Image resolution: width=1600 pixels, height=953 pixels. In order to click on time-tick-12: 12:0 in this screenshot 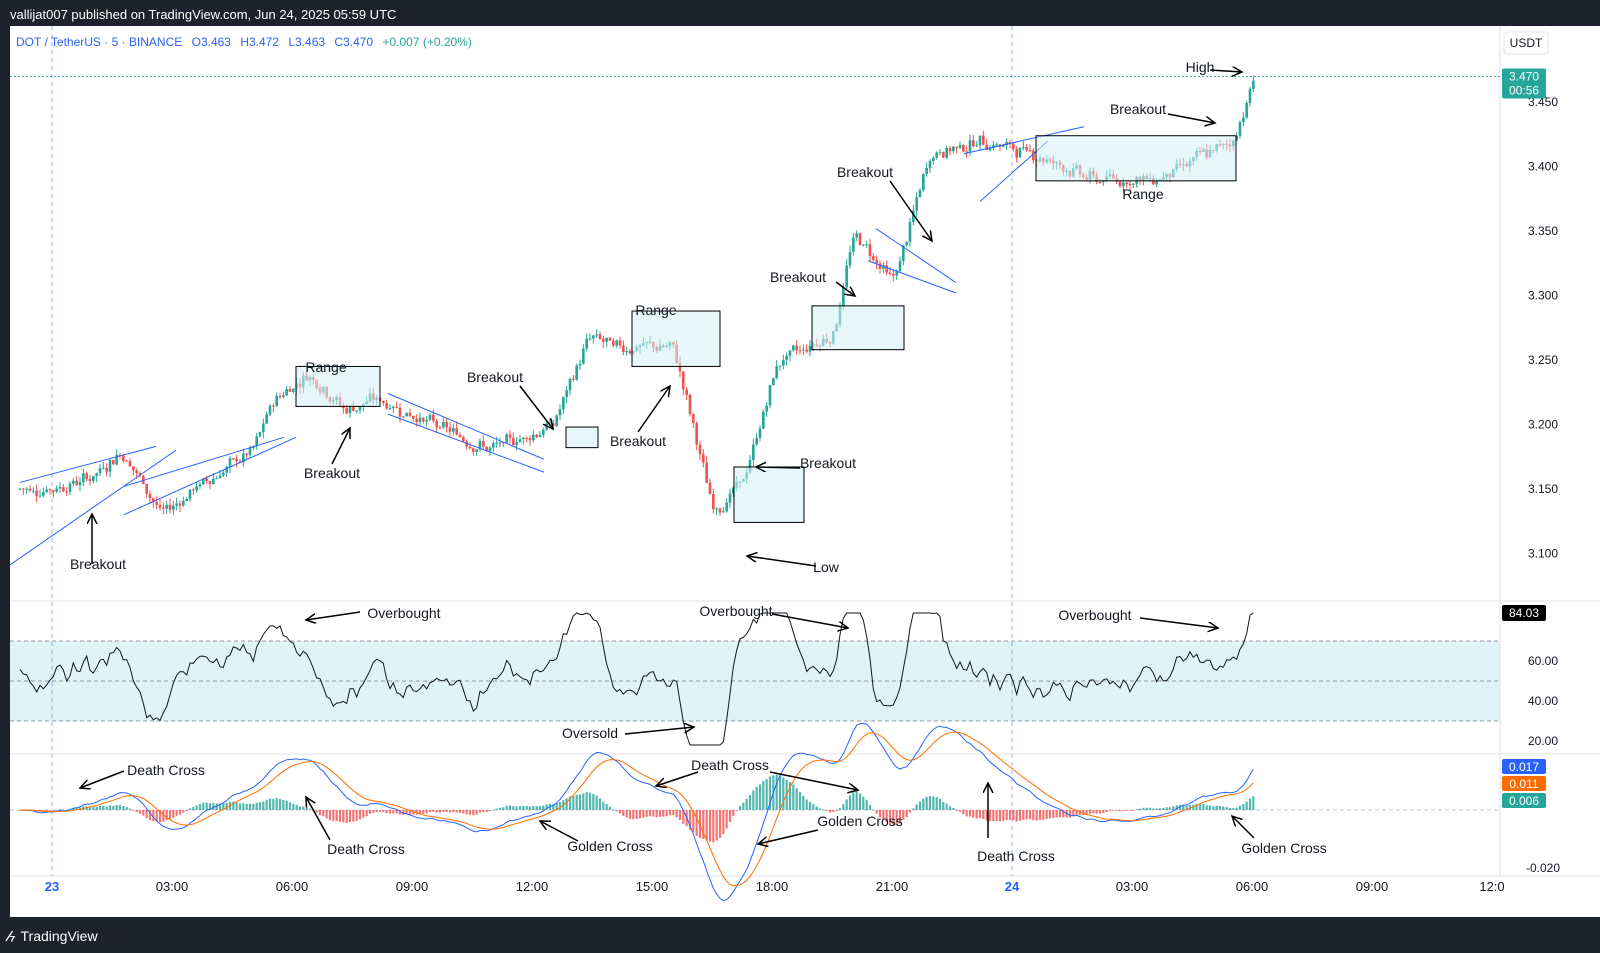, I will do `click(1491, 886)`.